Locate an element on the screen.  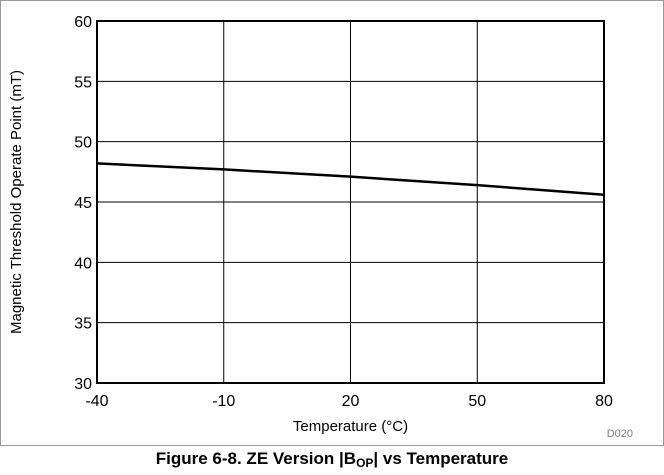
y-tick-label: 45 is located at coordinates (83, 203).